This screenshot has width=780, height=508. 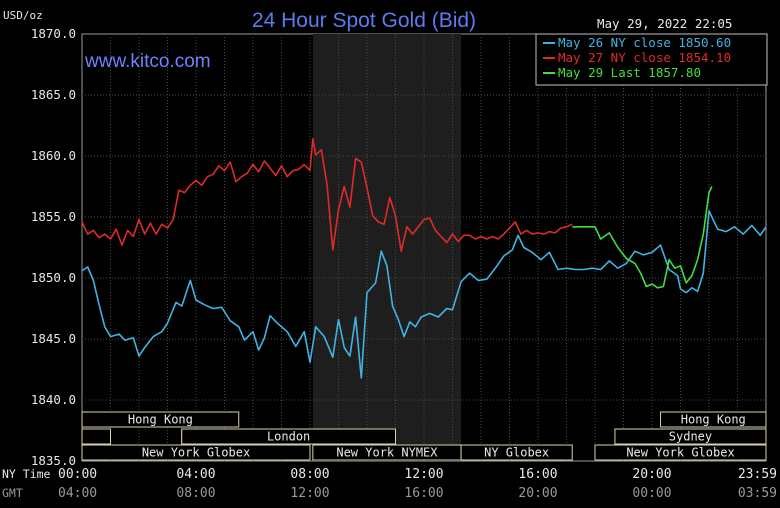 I want to click on y-tick-label: 1860.0, so click(x=53, y=155).